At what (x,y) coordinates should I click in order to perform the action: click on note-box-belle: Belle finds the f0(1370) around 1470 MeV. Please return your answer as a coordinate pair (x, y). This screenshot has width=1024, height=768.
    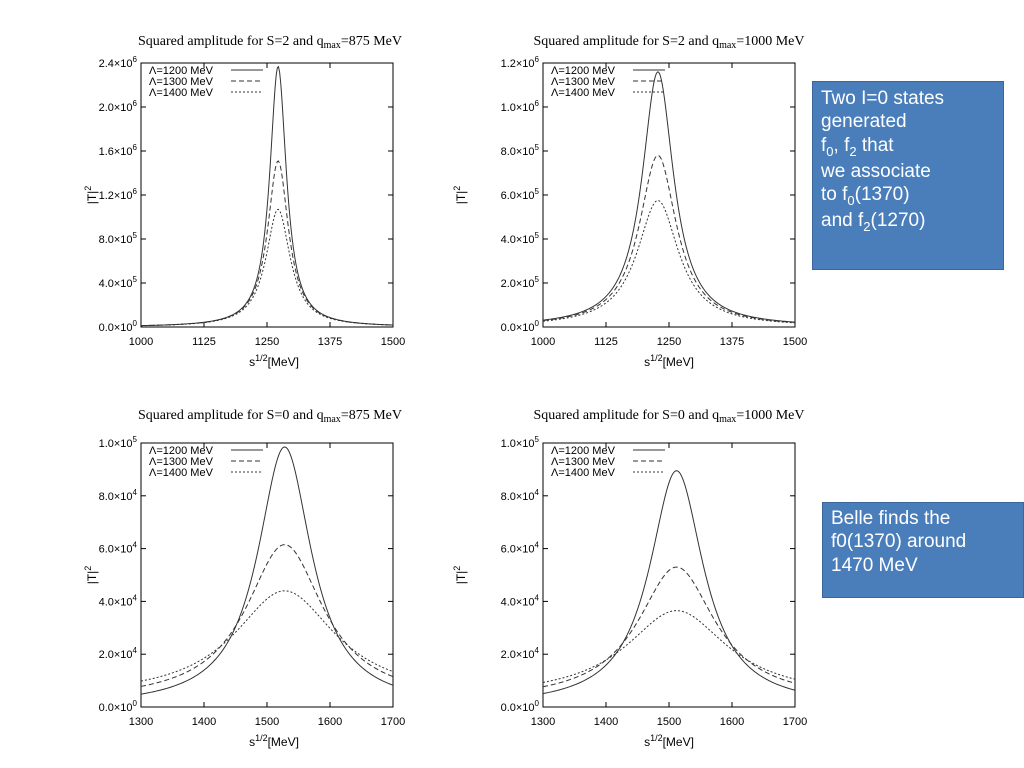
    Looking at the image, I should click on (923, 550).